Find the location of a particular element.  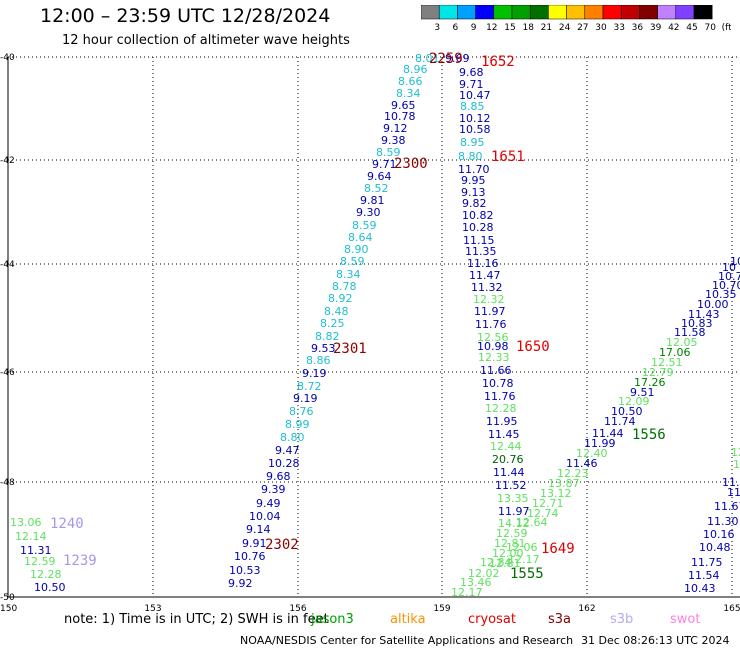

pass-time-label: 1556 is located at coordinates (649, 435).